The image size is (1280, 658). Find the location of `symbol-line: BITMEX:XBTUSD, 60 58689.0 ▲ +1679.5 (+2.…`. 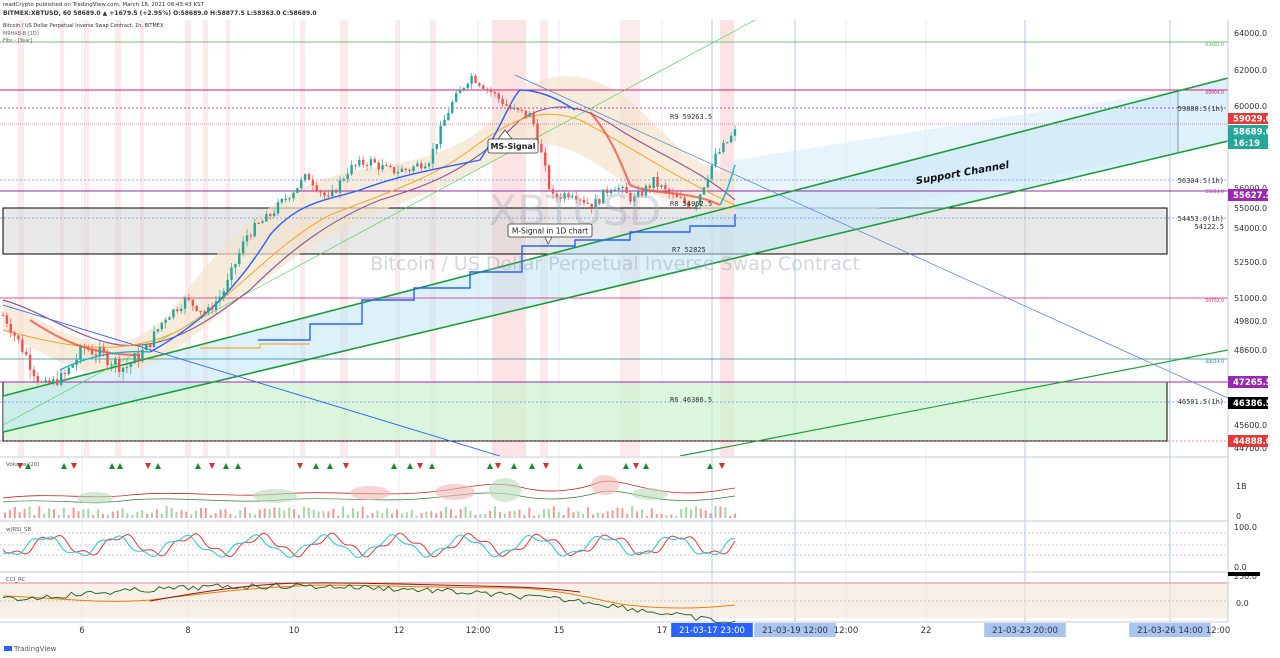

symbol-line: BITMEX:XBTUSD, 60 58689.0 ▲ +1679.5 (+2.… is located at coordinates (160, 13).